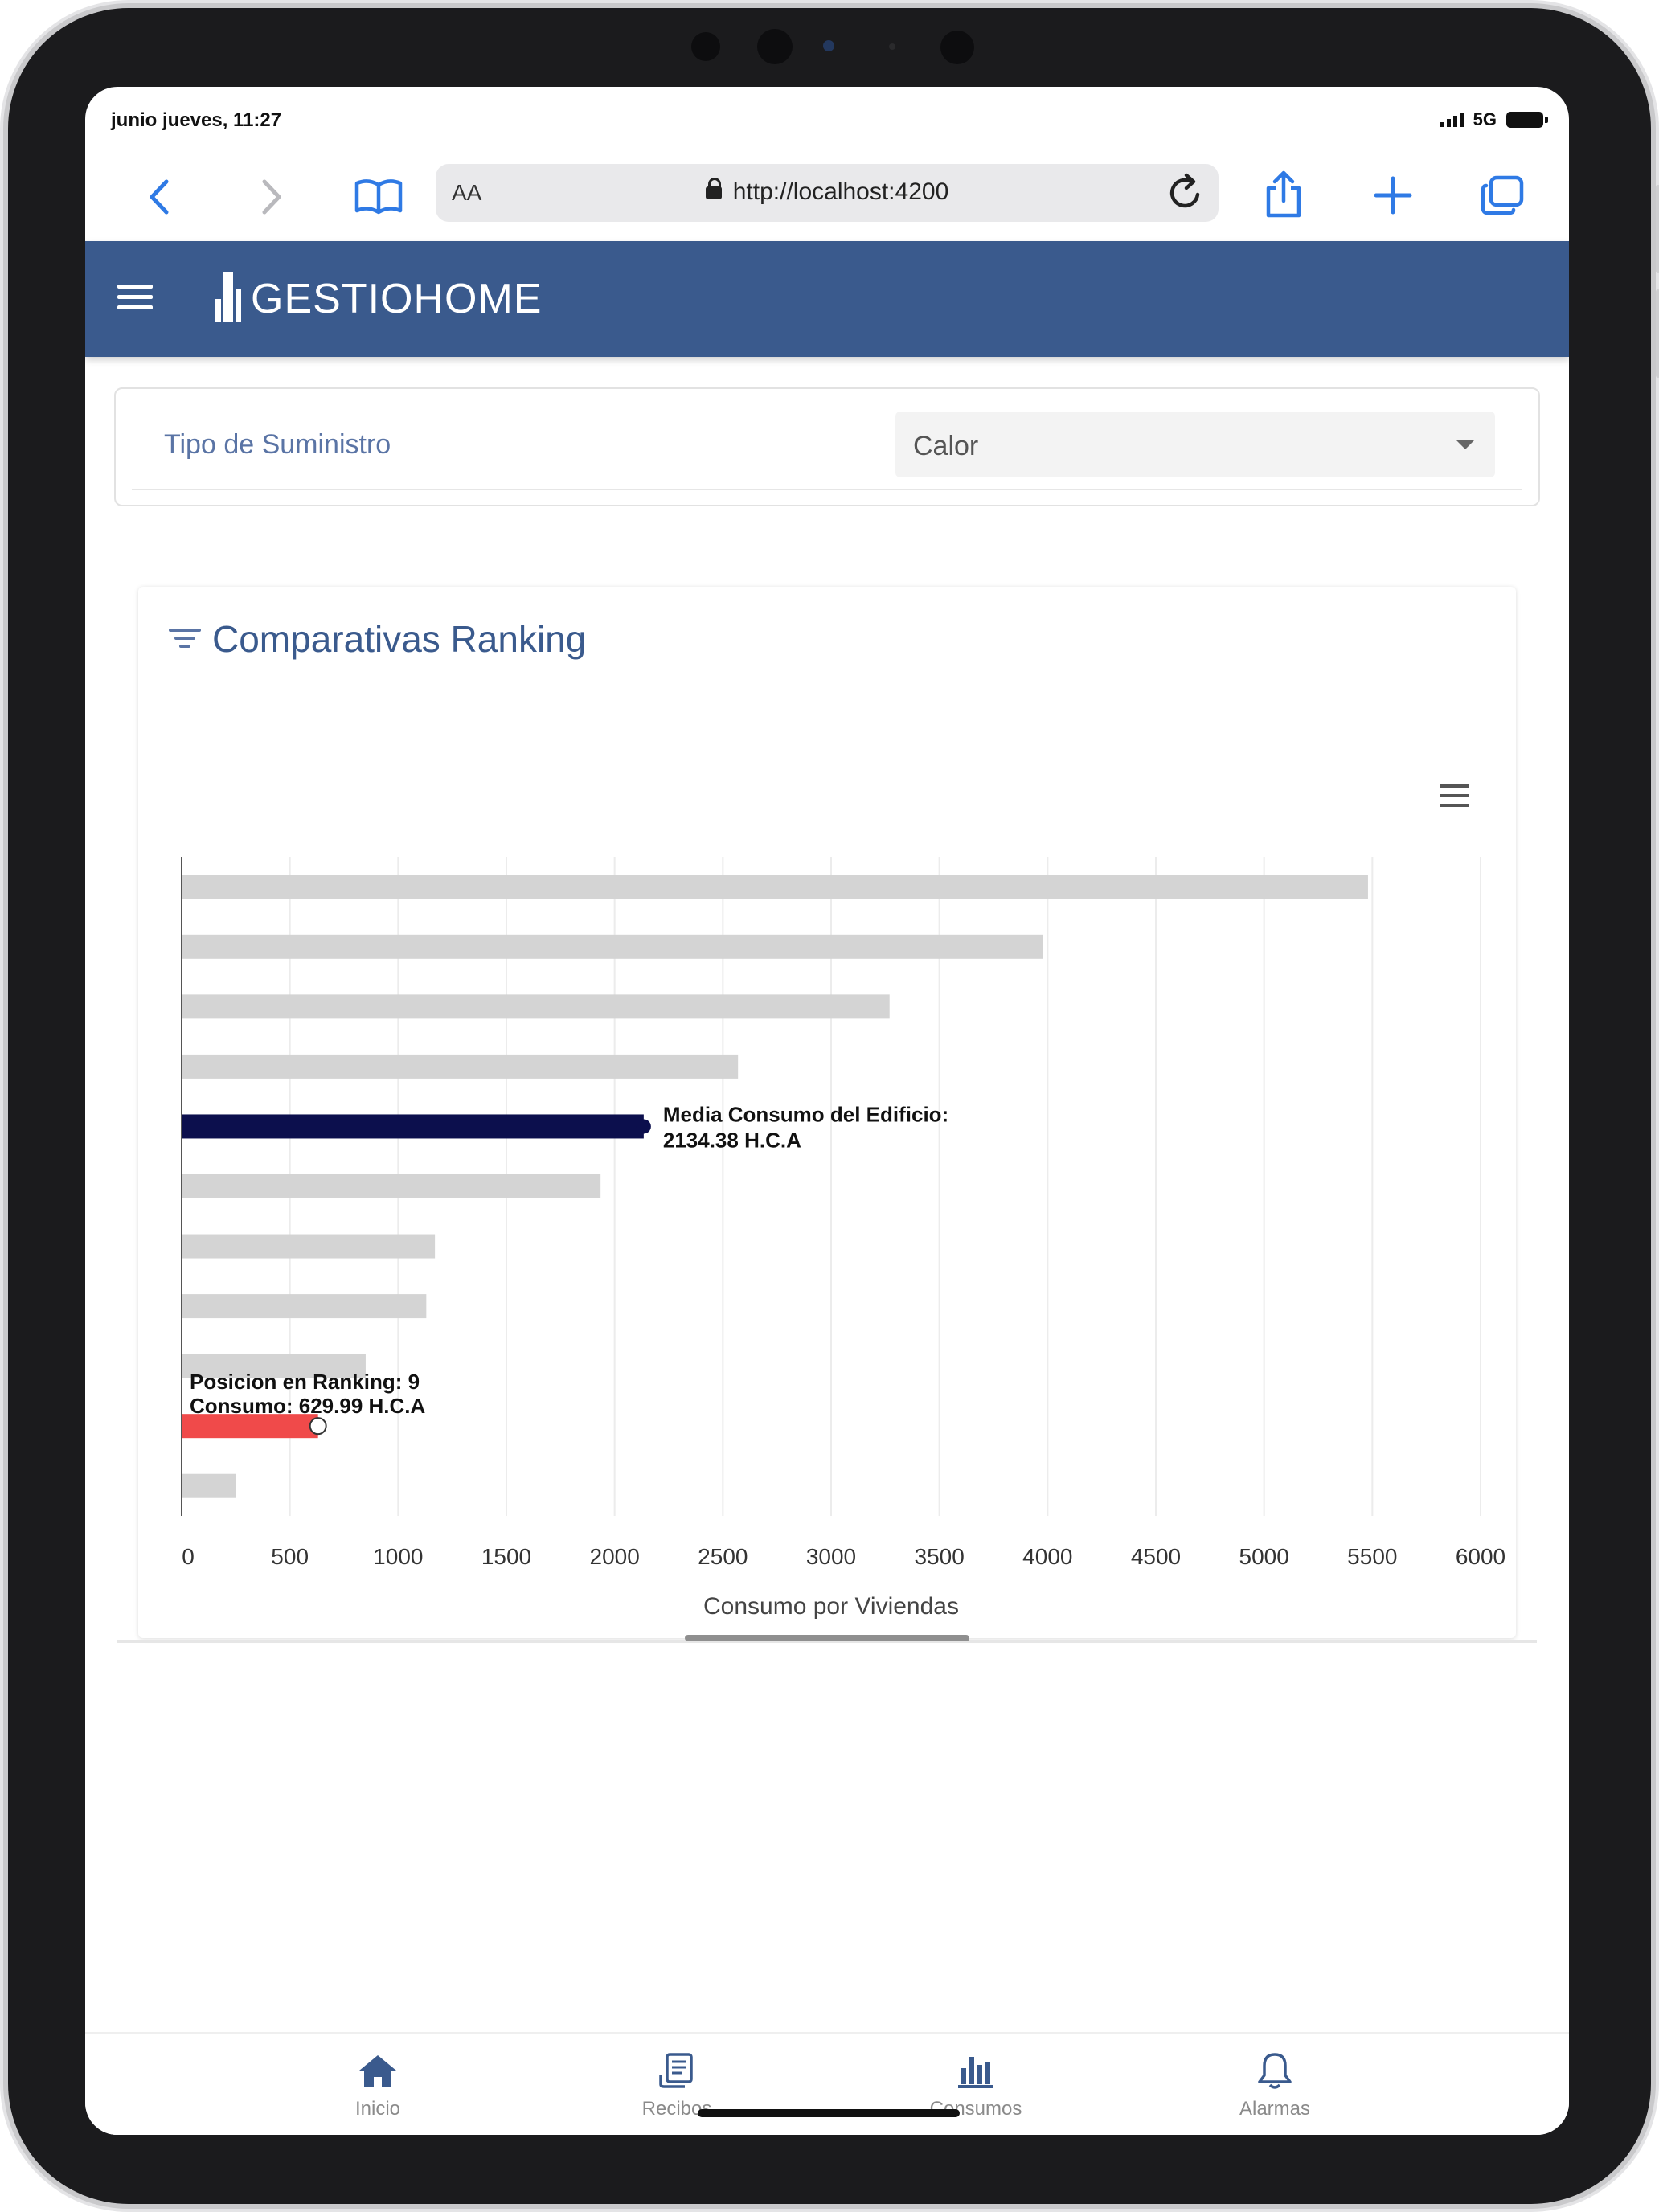 This screenshot has width=1659, height=2212. I want to click on bell-icon, so click(1274, 2070).